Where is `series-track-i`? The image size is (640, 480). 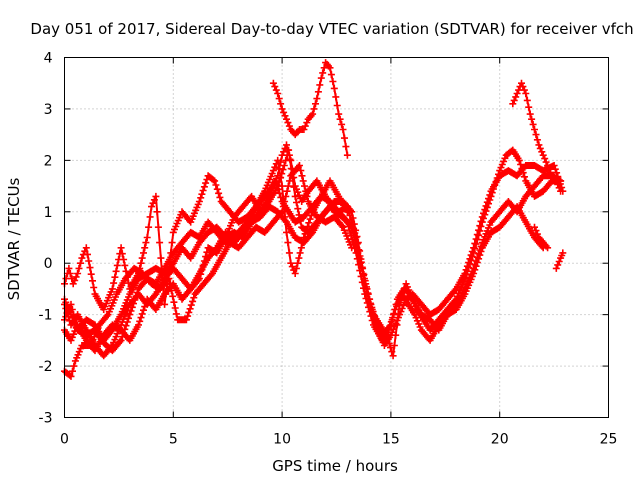 series-track-i is located at coordinates (541, 237).